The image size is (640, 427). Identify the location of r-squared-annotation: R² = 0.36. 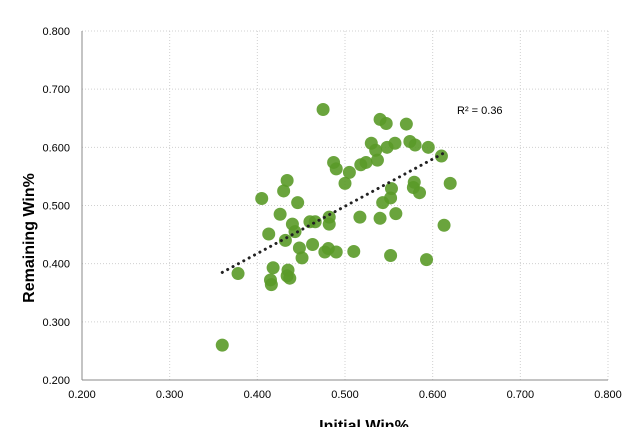
(480, 111).